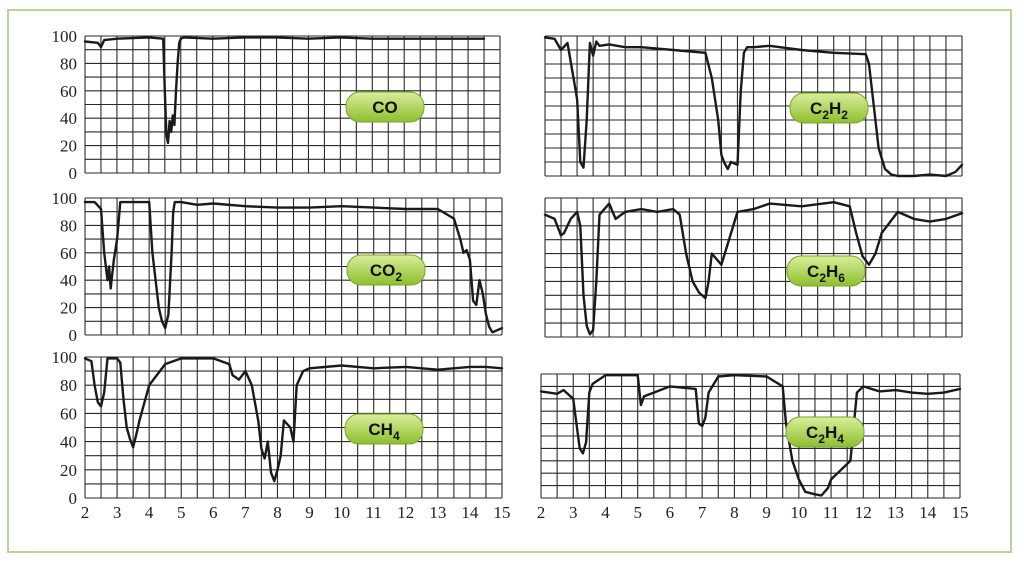  I want to click on gas-label: C2H6, so click(826, 273).